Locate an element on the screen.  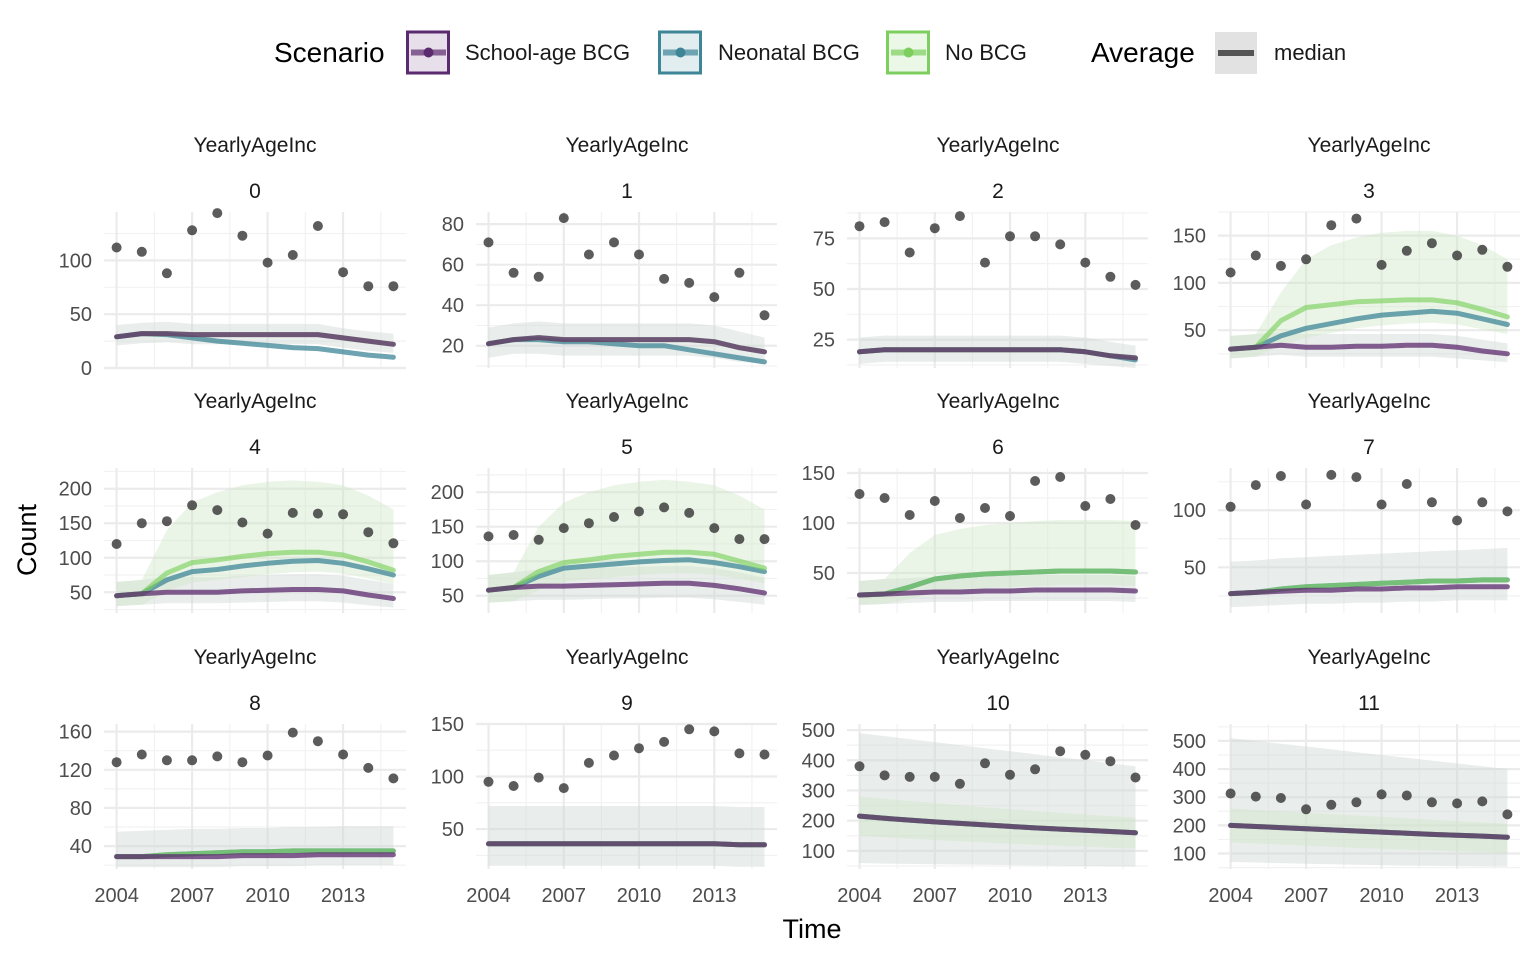
x-tick-label: 2010 is located at coordinates (1381, 896).